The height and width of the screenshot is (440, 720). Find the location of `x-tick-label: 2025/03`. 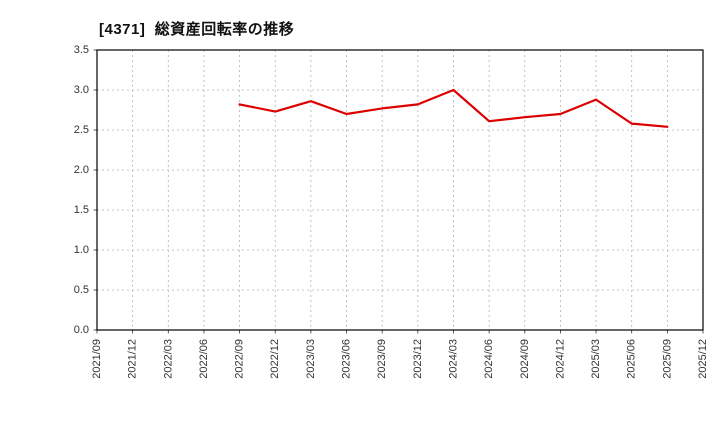

x-tick-label: 2025/03 is located at coordinates (596, 359).